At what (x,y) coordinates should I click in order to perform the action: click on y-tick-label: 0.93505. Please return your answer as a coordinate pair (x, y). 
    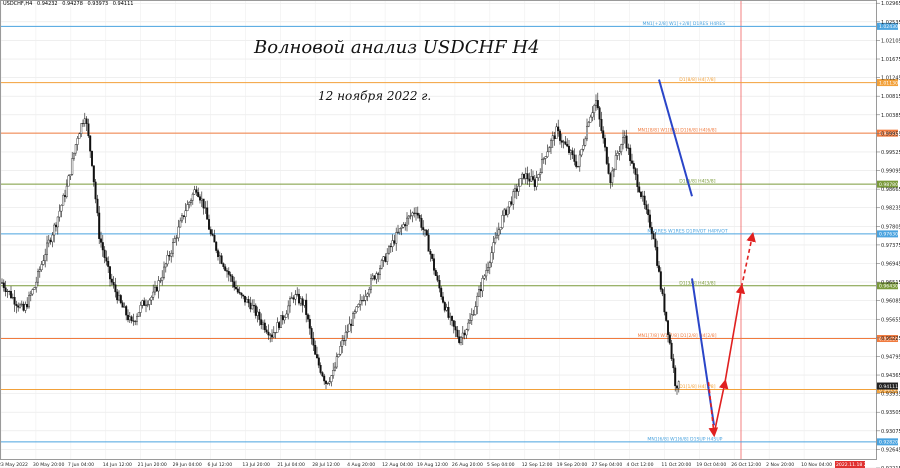
    Looking at the image, I should click on (890, 413).